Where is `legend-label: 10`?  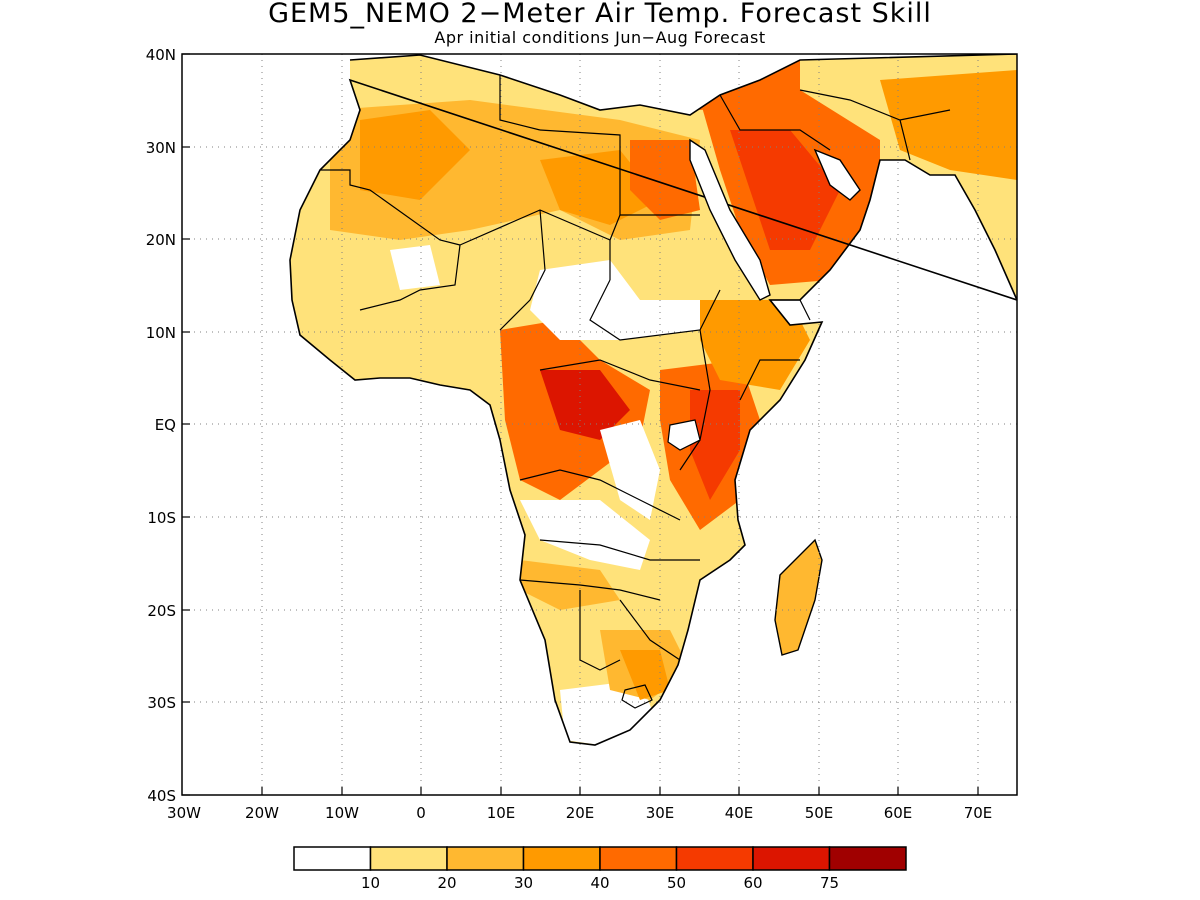
legend-label: 10 is located at coordinates (370, 883).